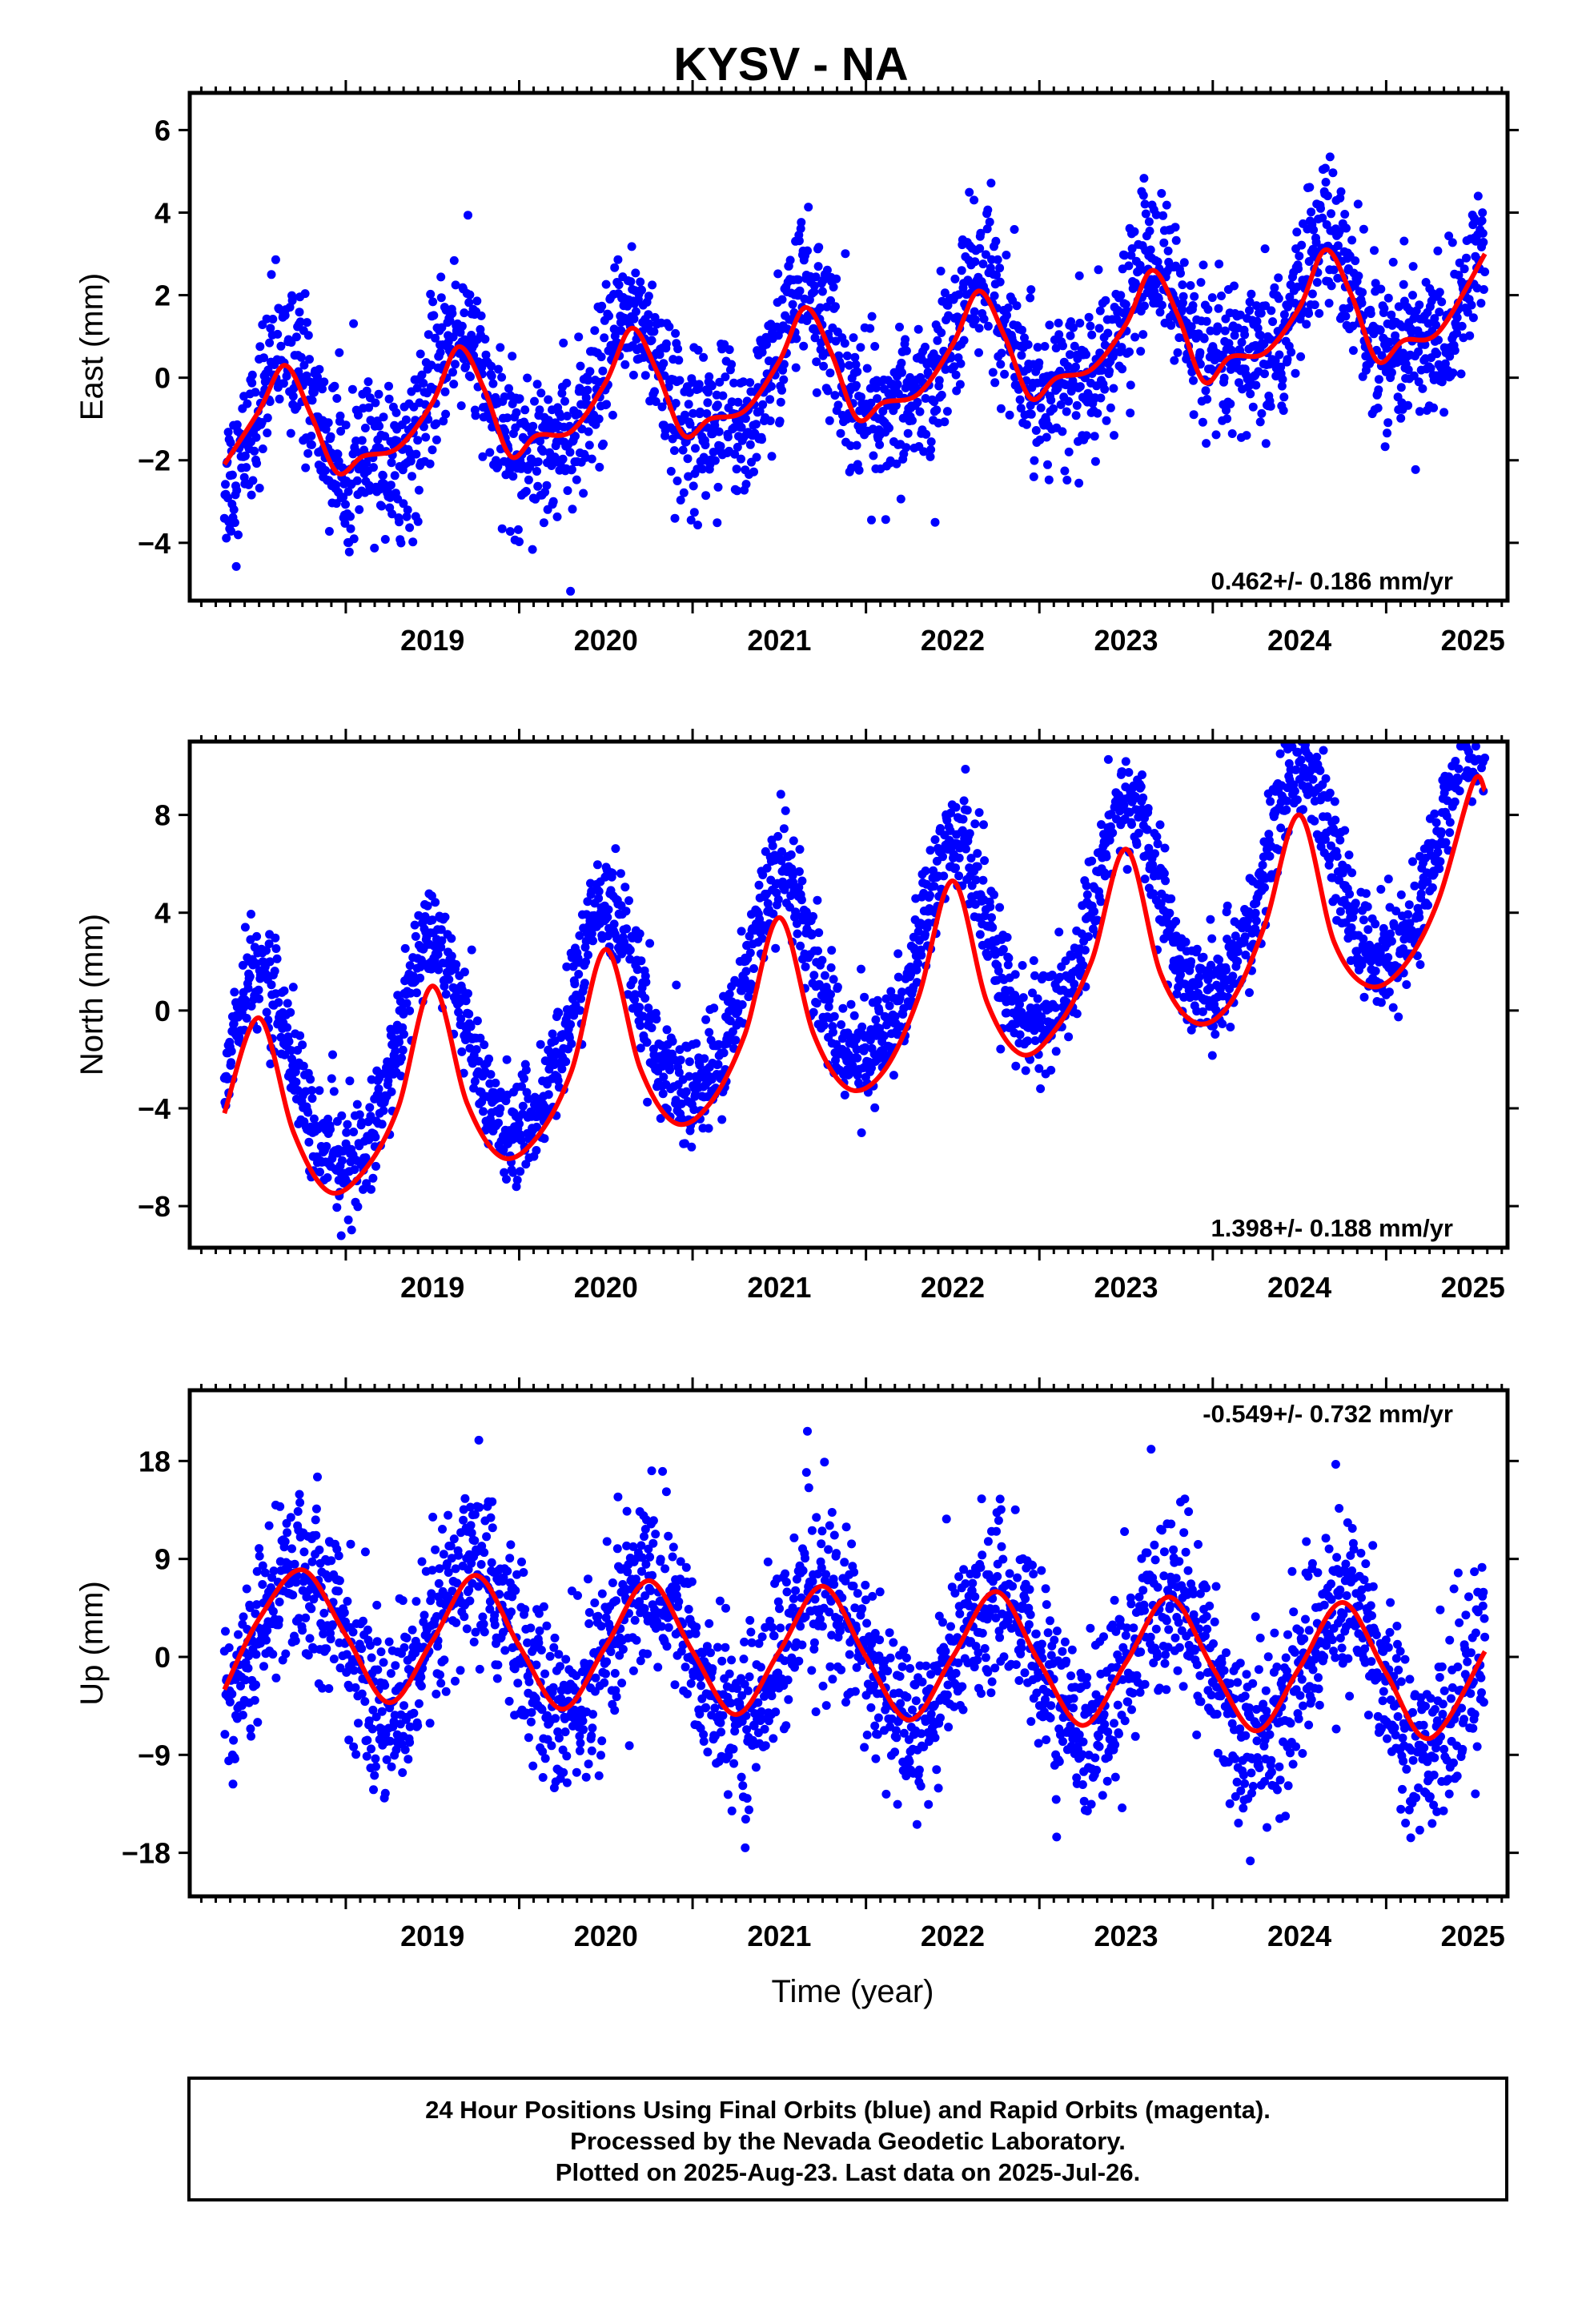 The image size is (1582, 2324). What do you see at coordinates (1332, 581) in the screenshot?
I see `east-rate-label: 0.462+/- 0.186 mm/yr` at bounding box center [1332, 581].